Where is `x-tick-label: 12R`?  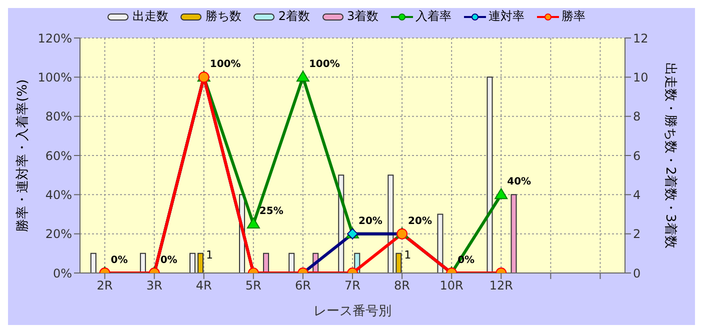 x-tick-label: 12R is located at coordinates (501, 285).